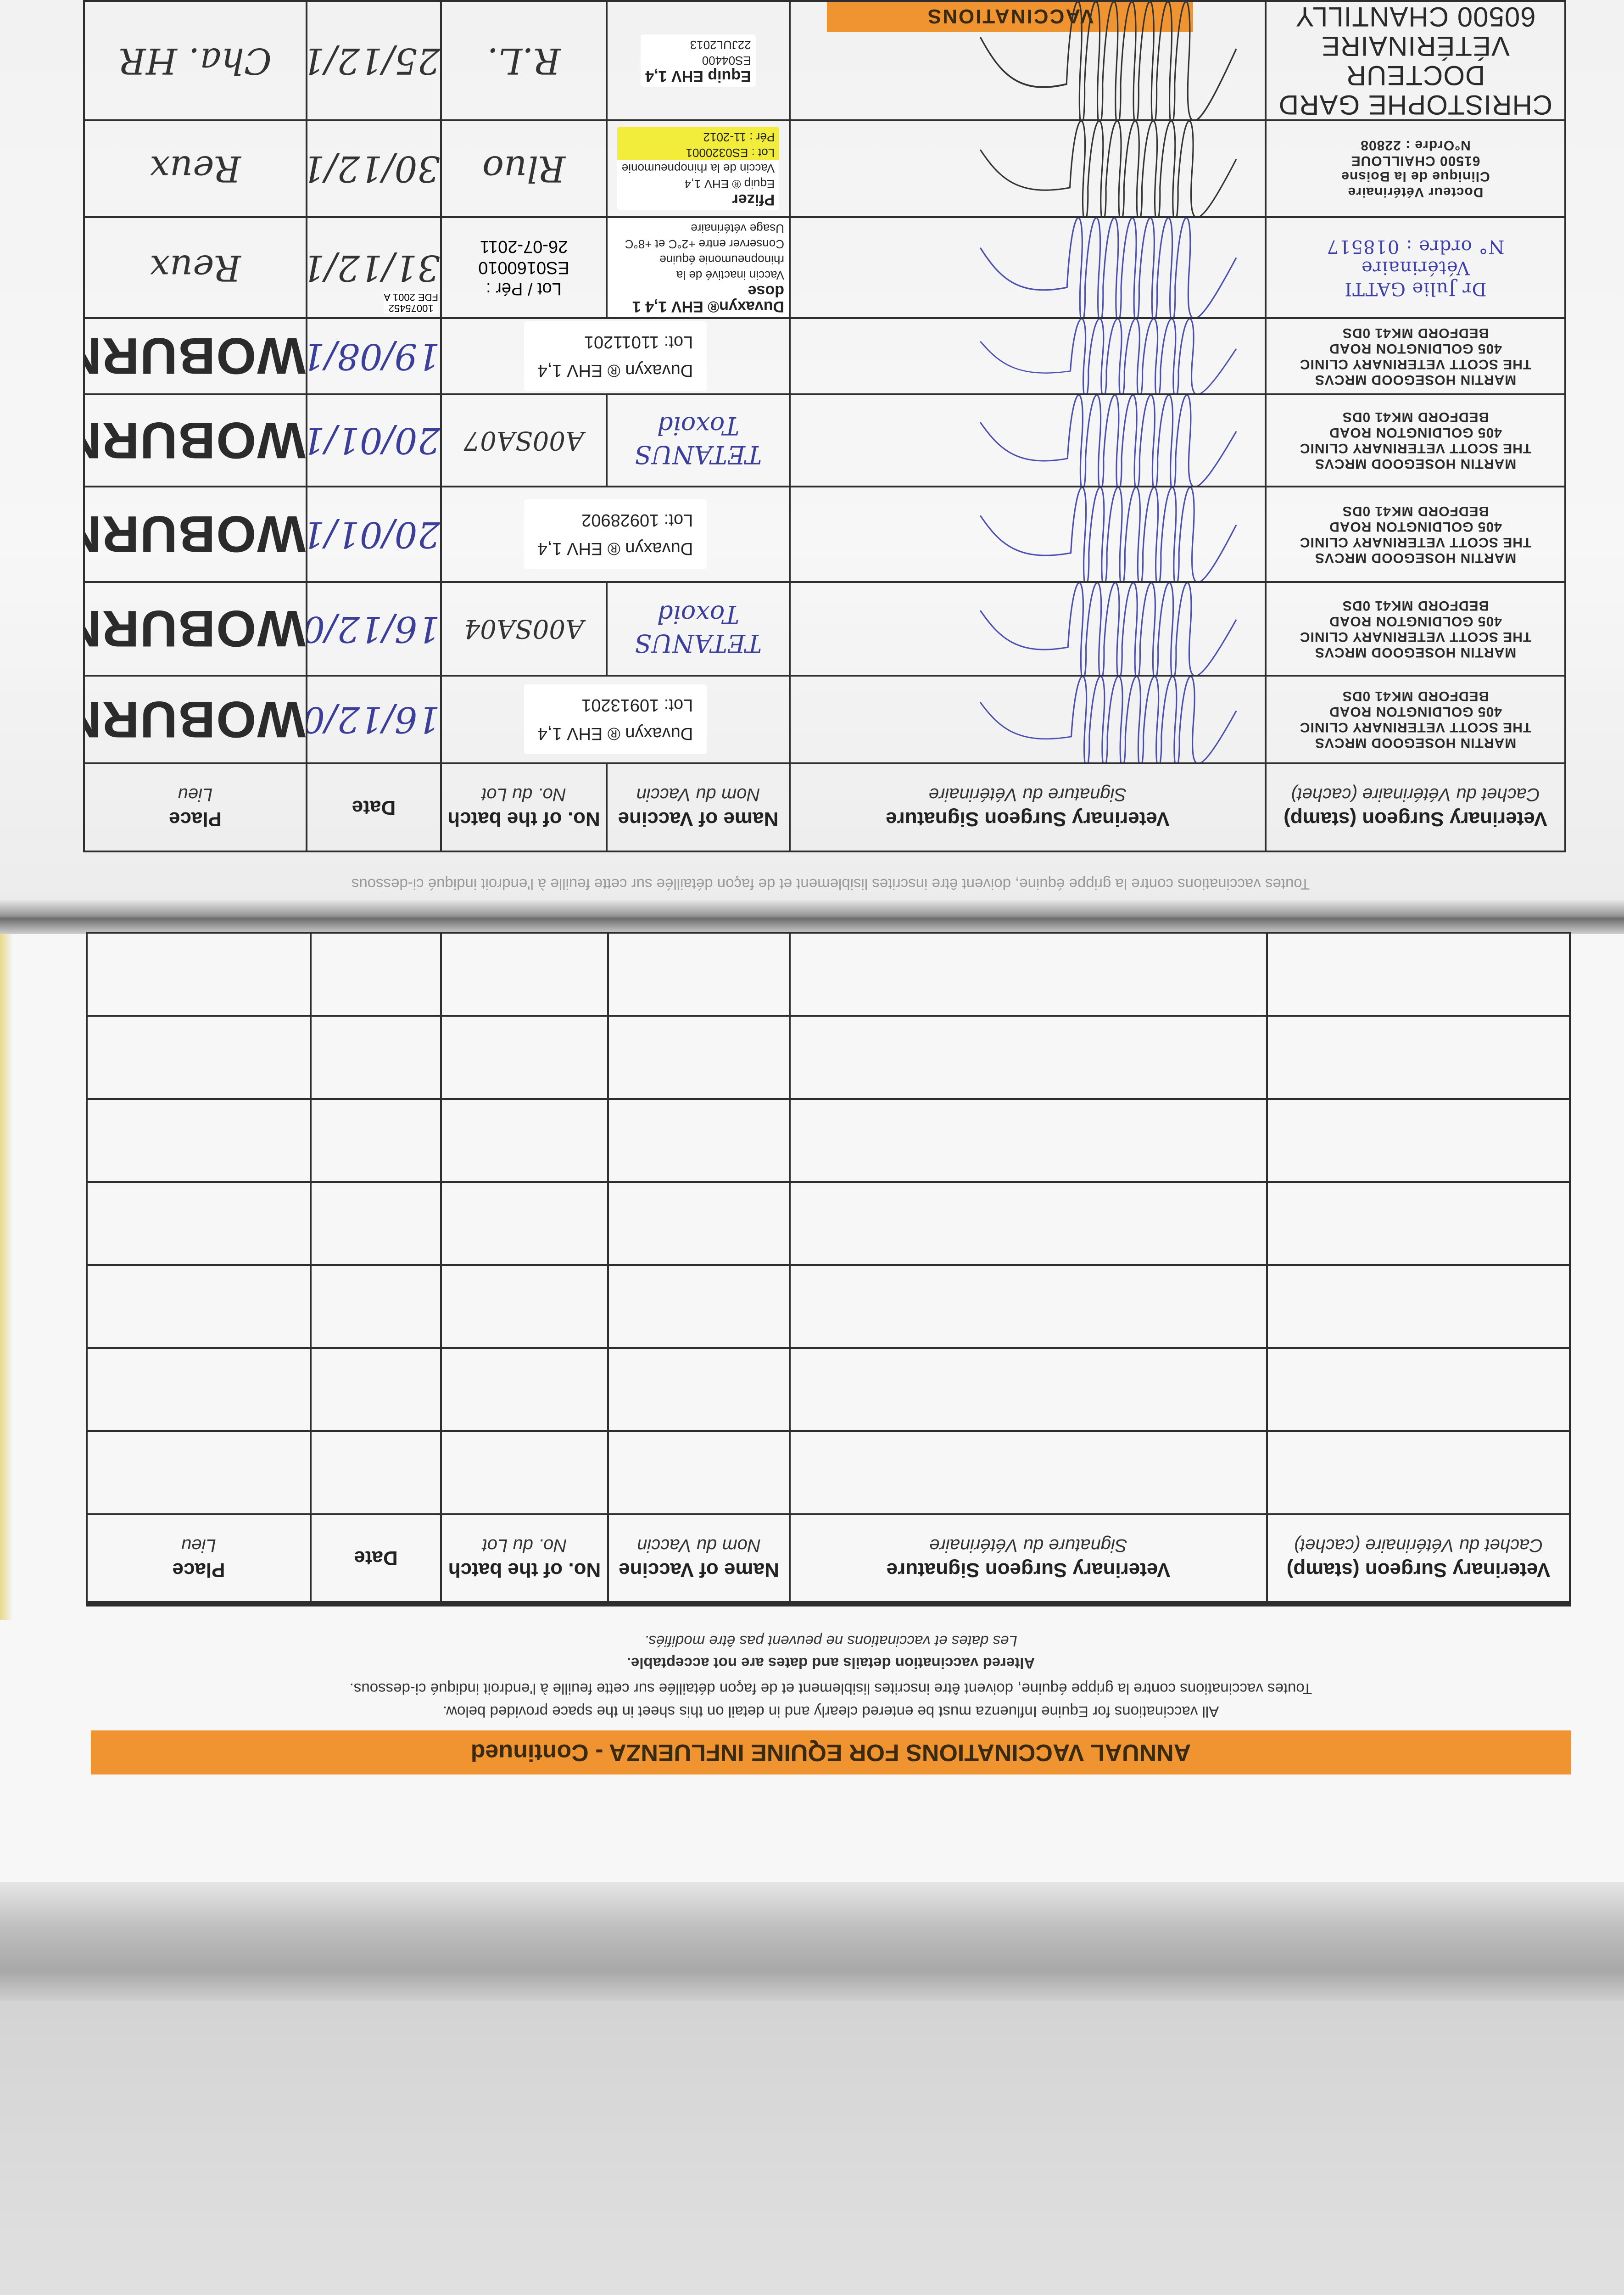 The height and width of the screenshot is (2295, 1624). Describe the element at coordinates (524, 247) in the screenshot. I see `batch-line: 26-07-2011` at that location.